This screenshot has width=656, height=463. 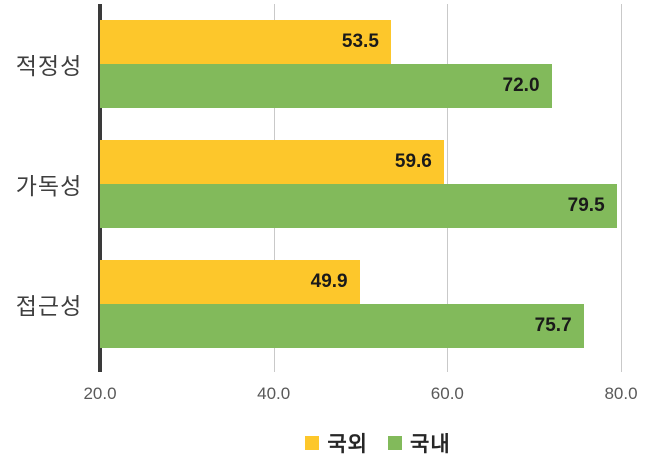 What do you see at coordinates (553, 325) in the screenshot?
I see `bar-value-label: 75.7` at bounding box center [553, 325].